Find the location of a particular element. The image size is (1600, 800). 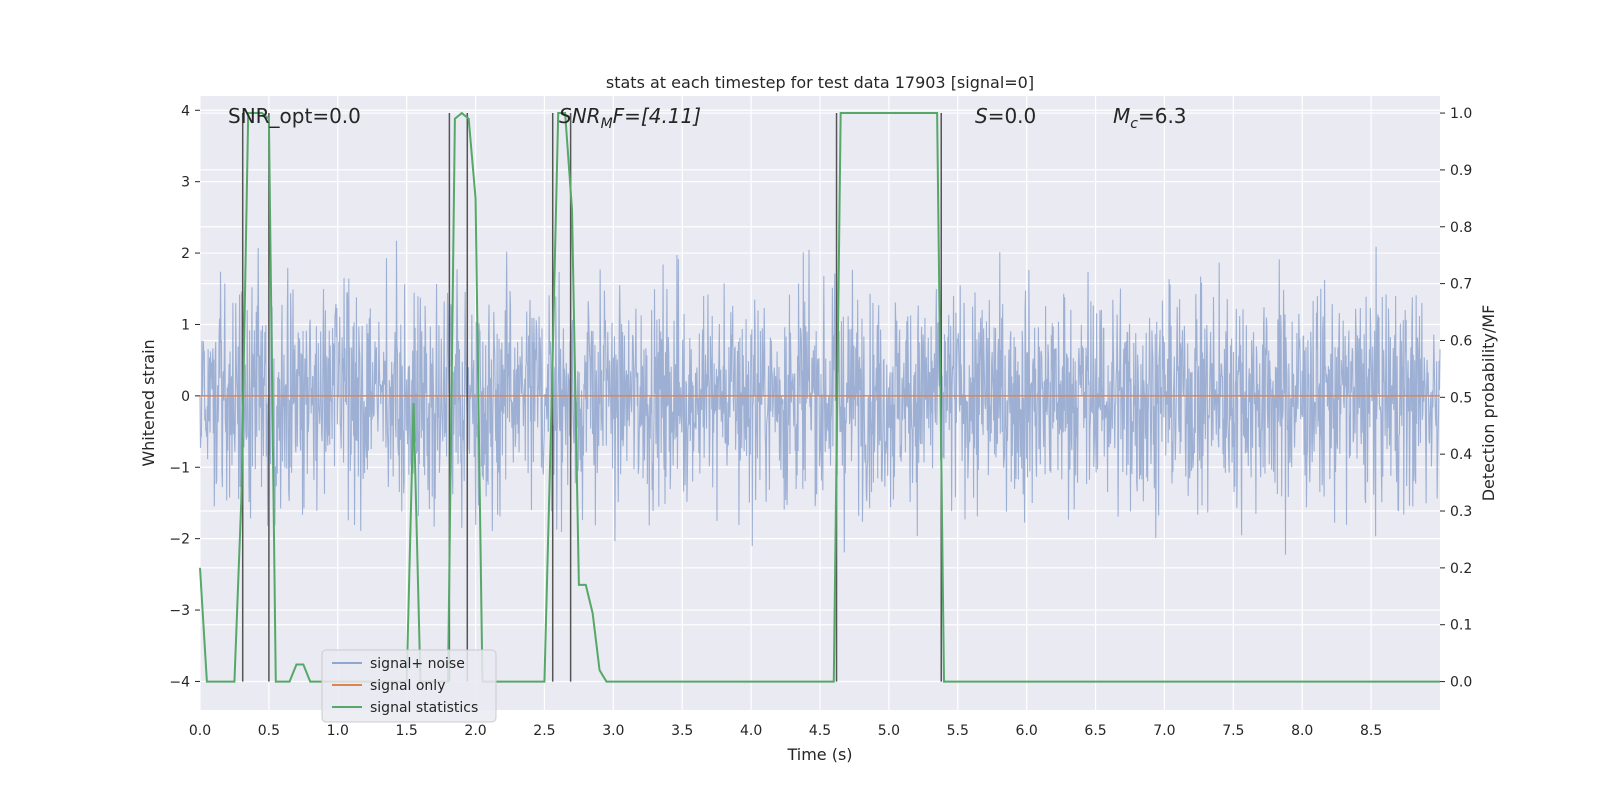

annotation-mc: Mc=6.3 is located at coordinates (1150, 118).